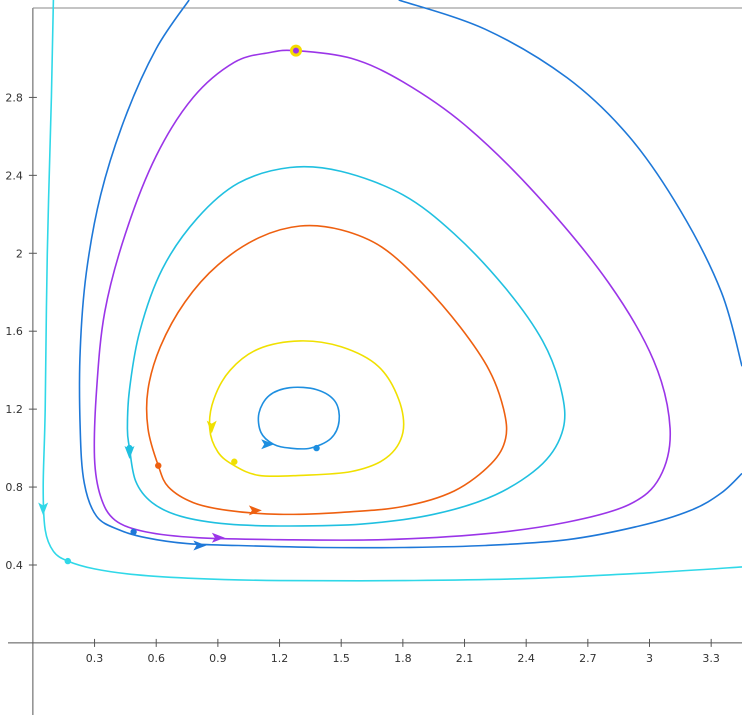  Describe the element at coordinates (526, 658) in the screenshot. I see `x-tick-label: 2.4` at that location.